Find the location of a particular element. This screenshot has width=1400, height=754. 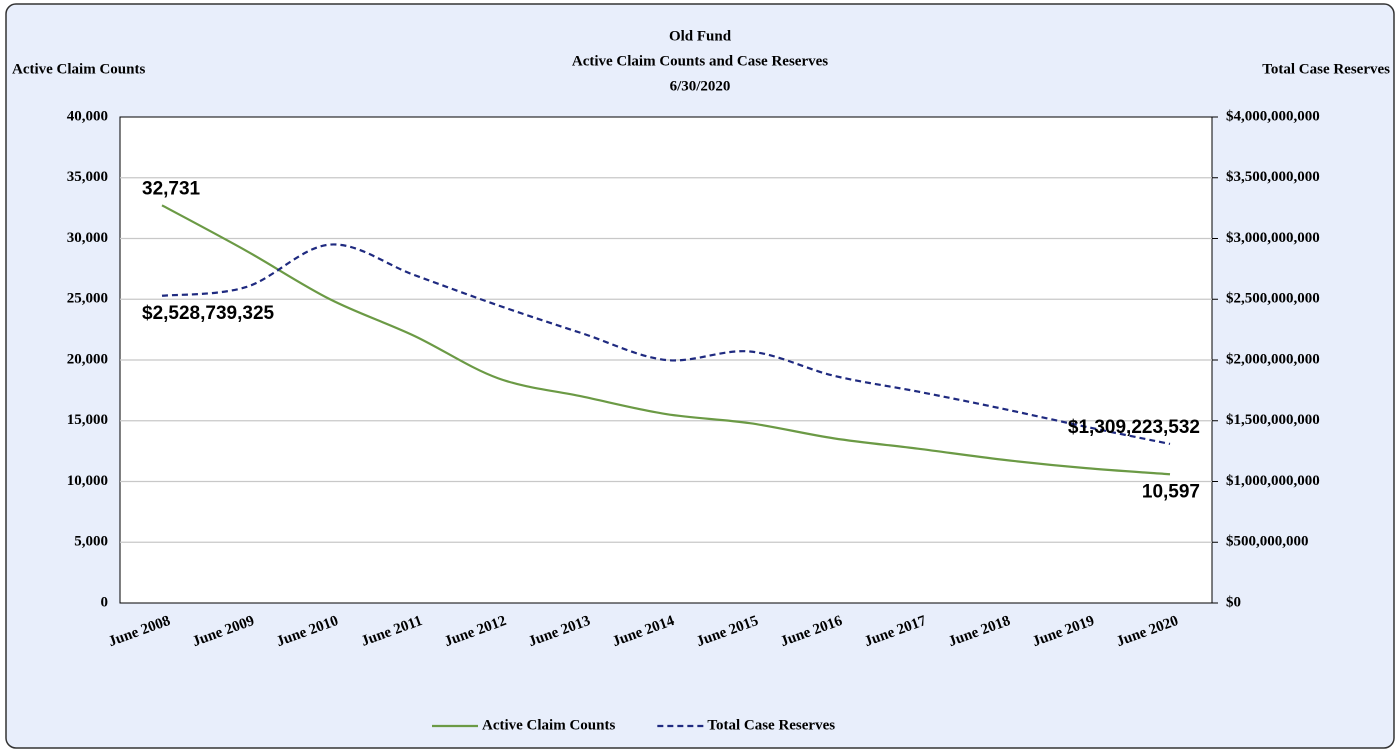

y2-tick-label: $4,000,000,000 is located at coordinates (1273, 116).